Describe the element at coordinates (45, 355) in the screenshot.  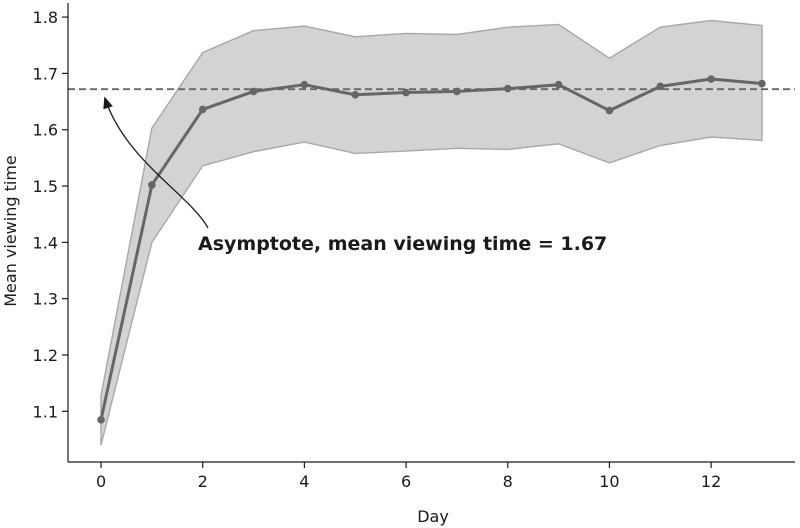
I see `y-tick-label: 1.2` at that location.